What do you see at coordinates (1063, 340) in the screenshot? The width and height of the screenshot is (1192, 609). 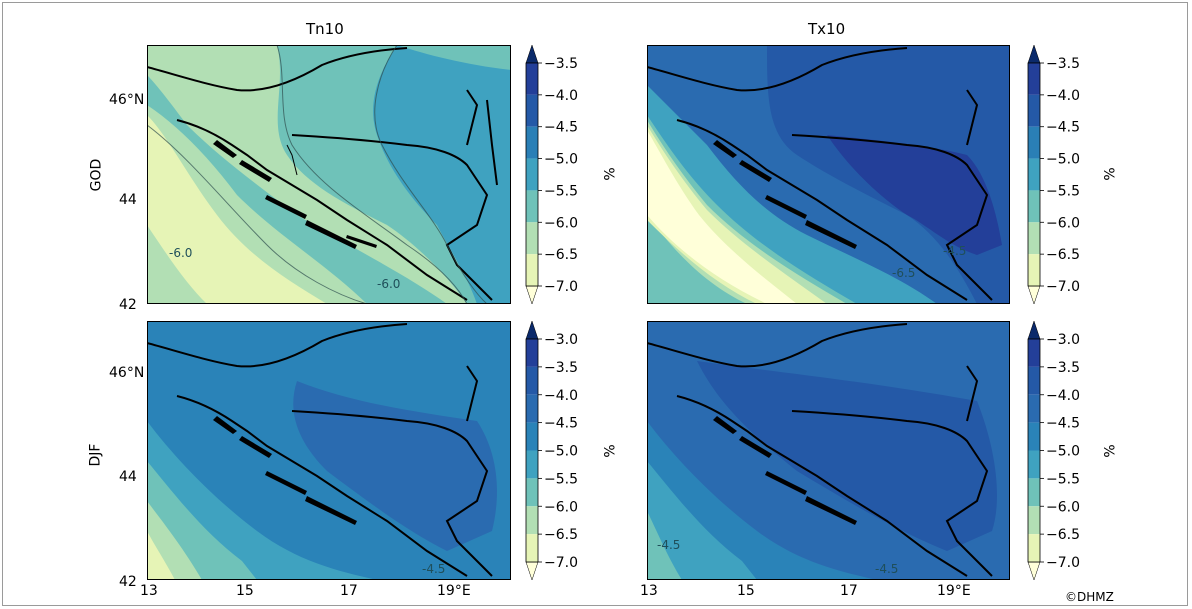 I see `colorbar-tick-label: −3.0` at bounding box center [1063, 340].